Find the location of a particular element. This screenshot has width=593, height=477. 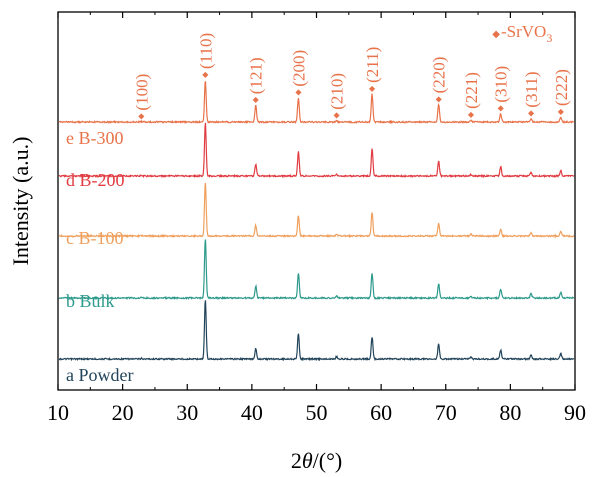

legend-label: -SrVO3 is located at coordinates (526, 33).